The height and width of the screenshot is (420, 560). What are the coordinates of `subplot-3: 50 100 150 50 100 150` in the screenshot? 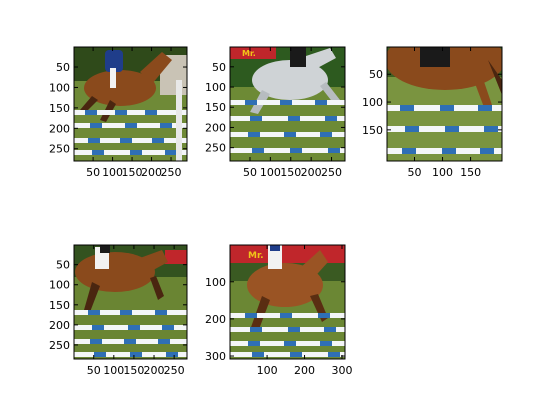 It's located at (432, 112).